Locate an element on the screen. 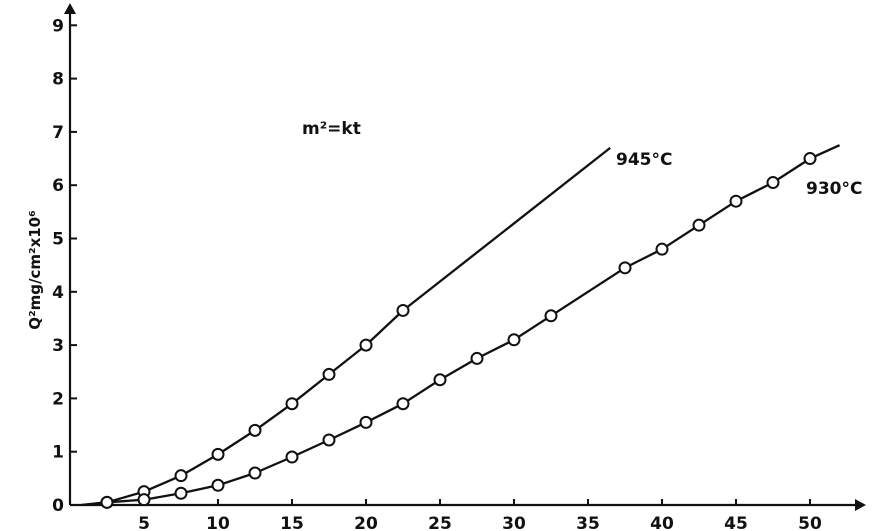 The height and width of the screenshot is (531, 877). x-ticks: 5 10 15 20 25 30 35 40 45 50 is located at coordinates (480, 515).